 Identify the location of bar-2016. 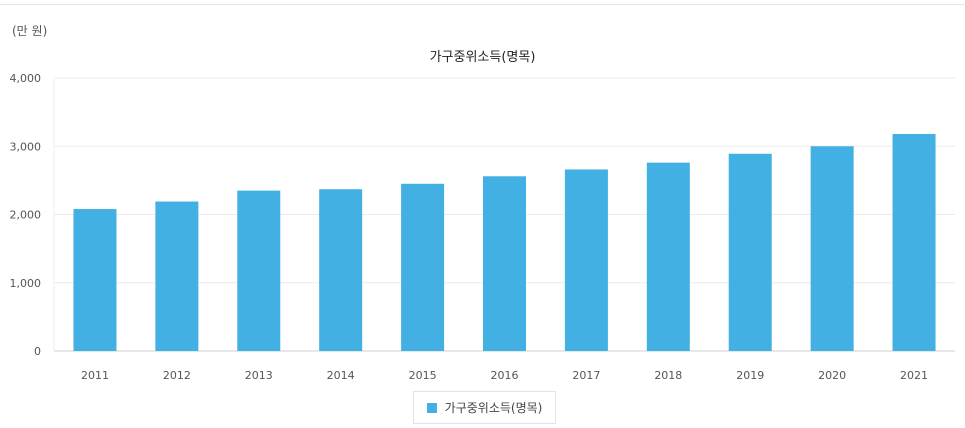
(504, 263).